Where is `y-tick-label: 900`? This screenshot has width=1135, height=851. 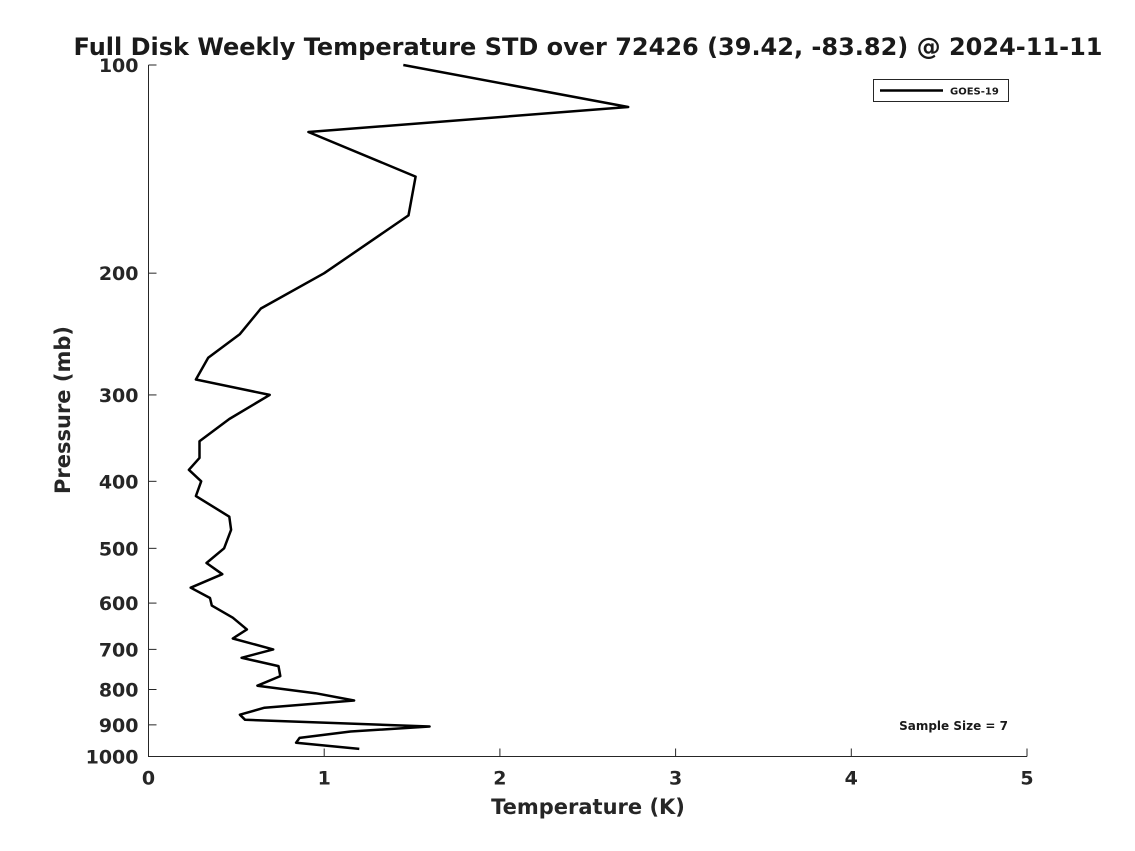 y-tick-label: 900 is located at coordinates (119, 726).